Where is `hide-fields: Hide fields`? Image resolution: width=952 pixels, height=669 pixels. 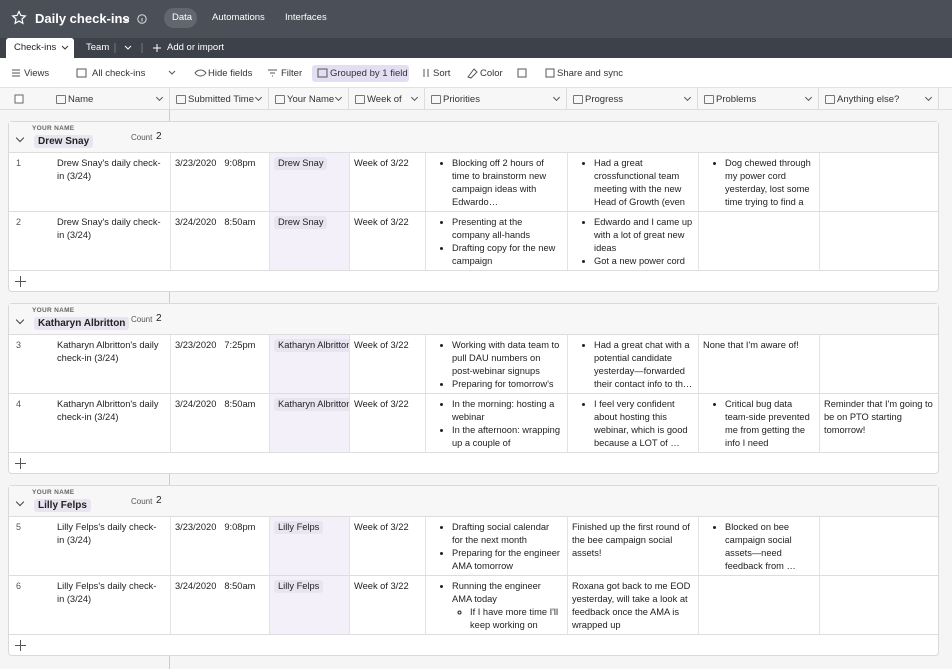
hide-fields: Hide fields is located at coordinates (230, 73).